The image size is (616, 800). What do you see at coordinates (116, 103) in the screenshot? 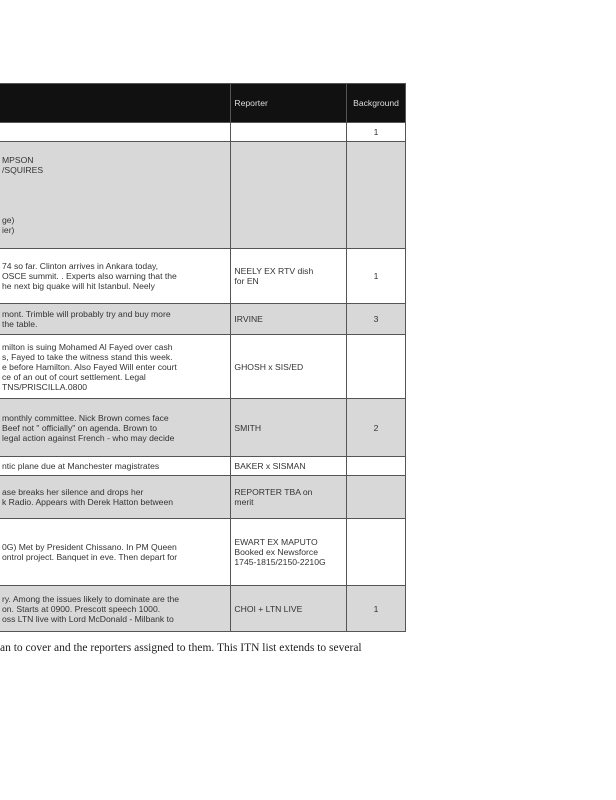
I see `header-story` at bounding box center [116, 103].